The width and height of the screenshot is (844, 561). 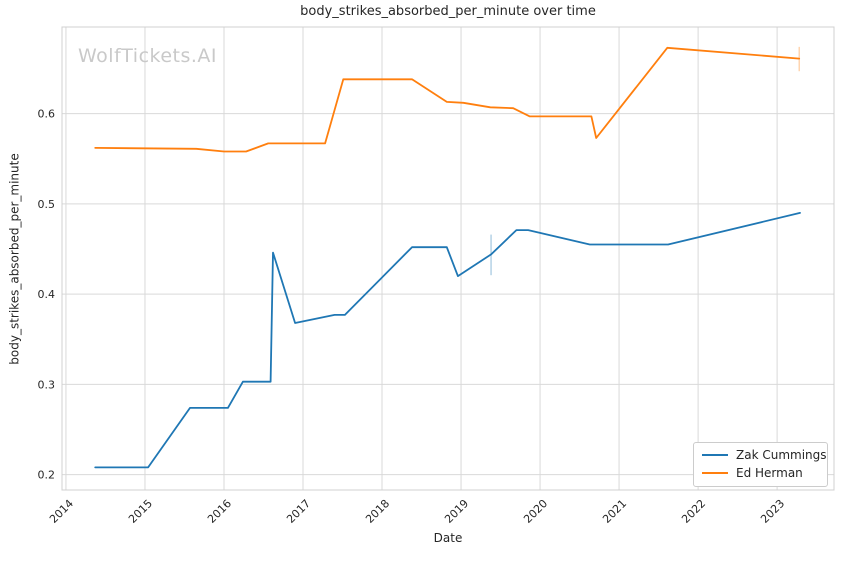 What do you see at coordinates (614, 511) in the screenshot?
I see `x-tick-label: 2021` at bounding box center [614, 511].